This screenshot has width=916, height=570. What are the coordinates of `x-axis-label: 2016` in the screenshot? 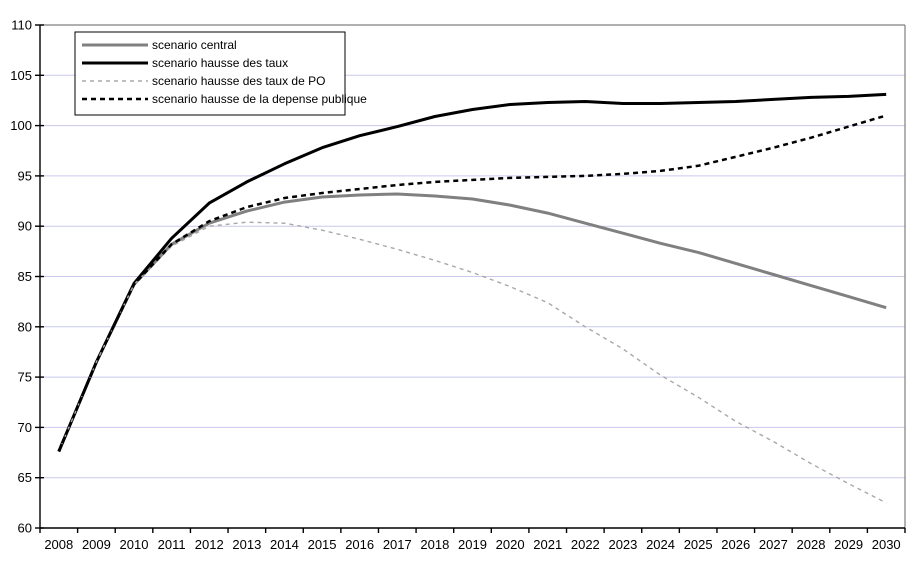 It's located at (359, 544).